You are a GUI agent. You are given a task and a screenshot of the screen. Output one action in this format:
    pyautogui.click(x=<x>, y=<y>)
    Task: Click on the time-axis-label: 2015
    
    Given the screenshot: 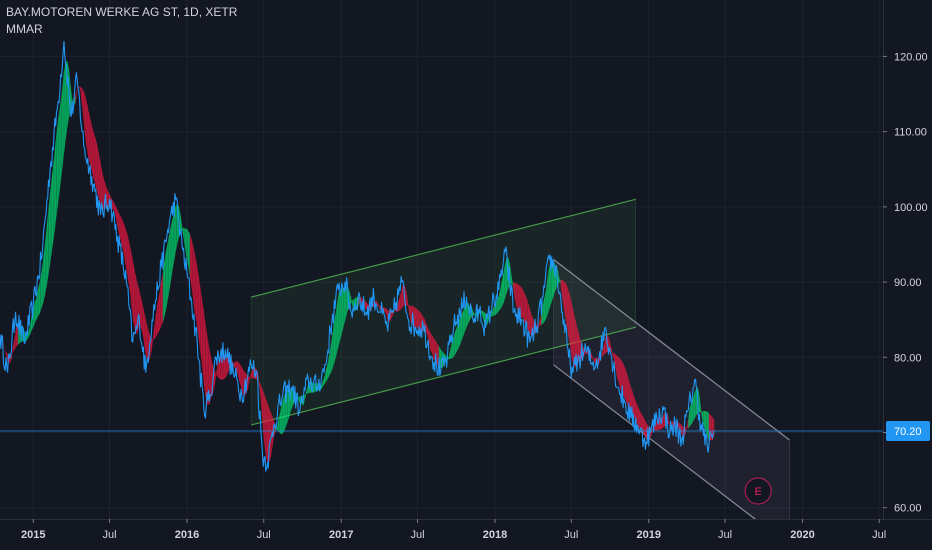 What is the action you would take?
    pyautogui.click(x=33, y=535)
    